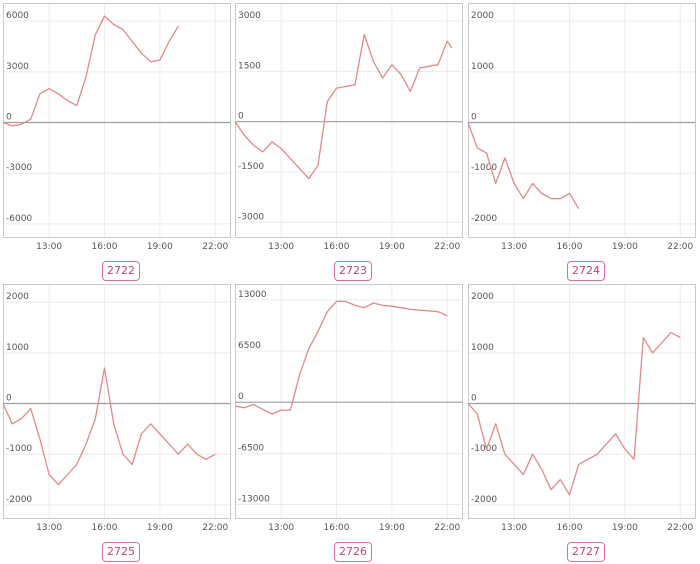 This screenshot has height=564, width=700. I want to click on y-tick-label: 1500, so click(249, 66).